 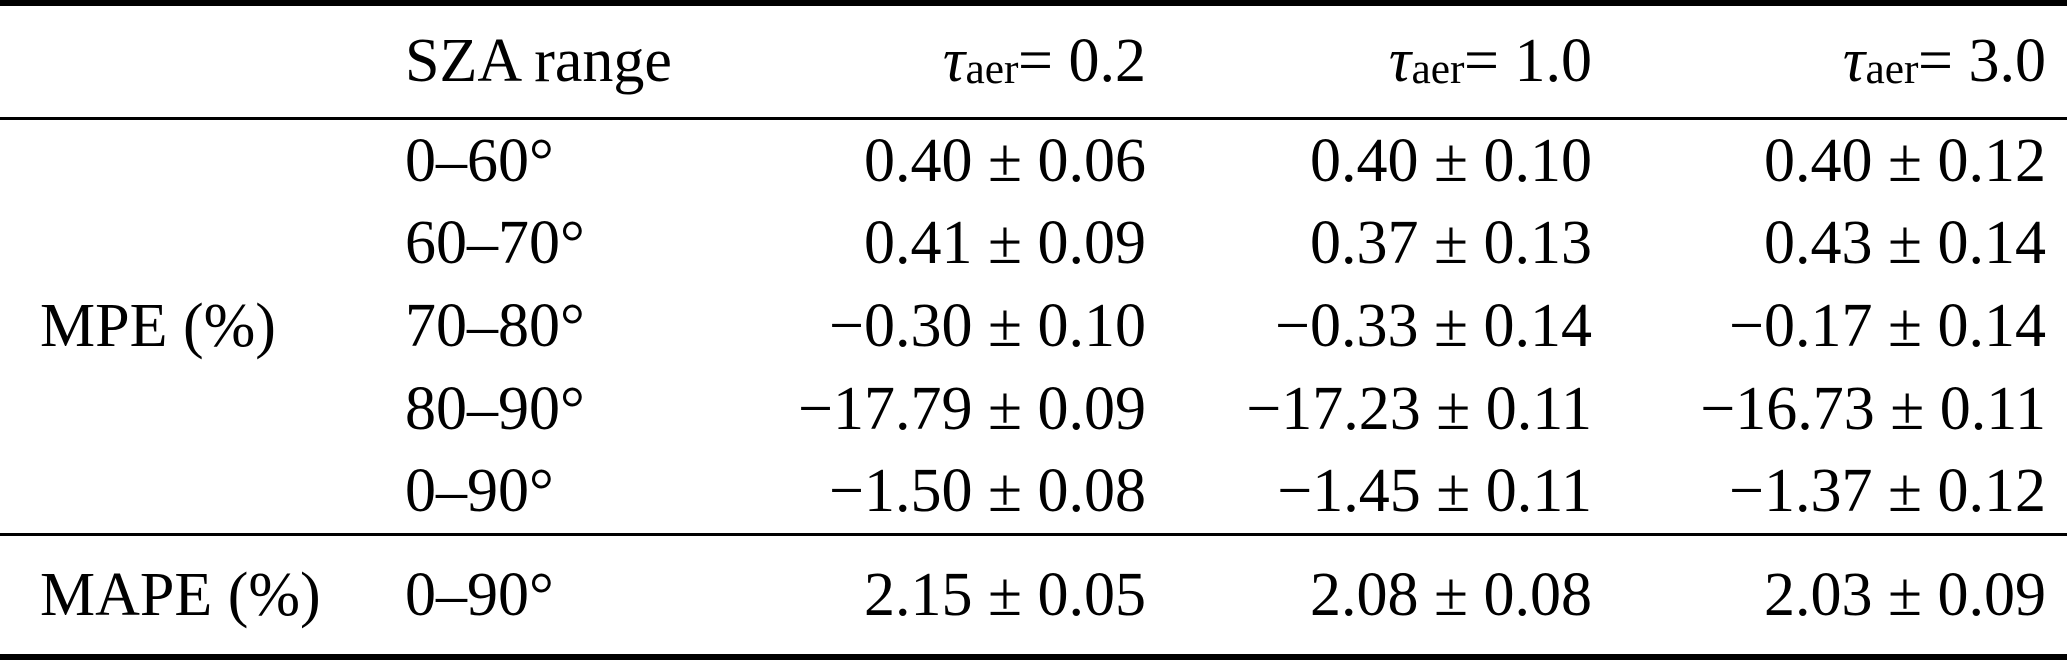 I want to click on value-cell: −17.79 ± 0.09, so click(x=972, y=408).